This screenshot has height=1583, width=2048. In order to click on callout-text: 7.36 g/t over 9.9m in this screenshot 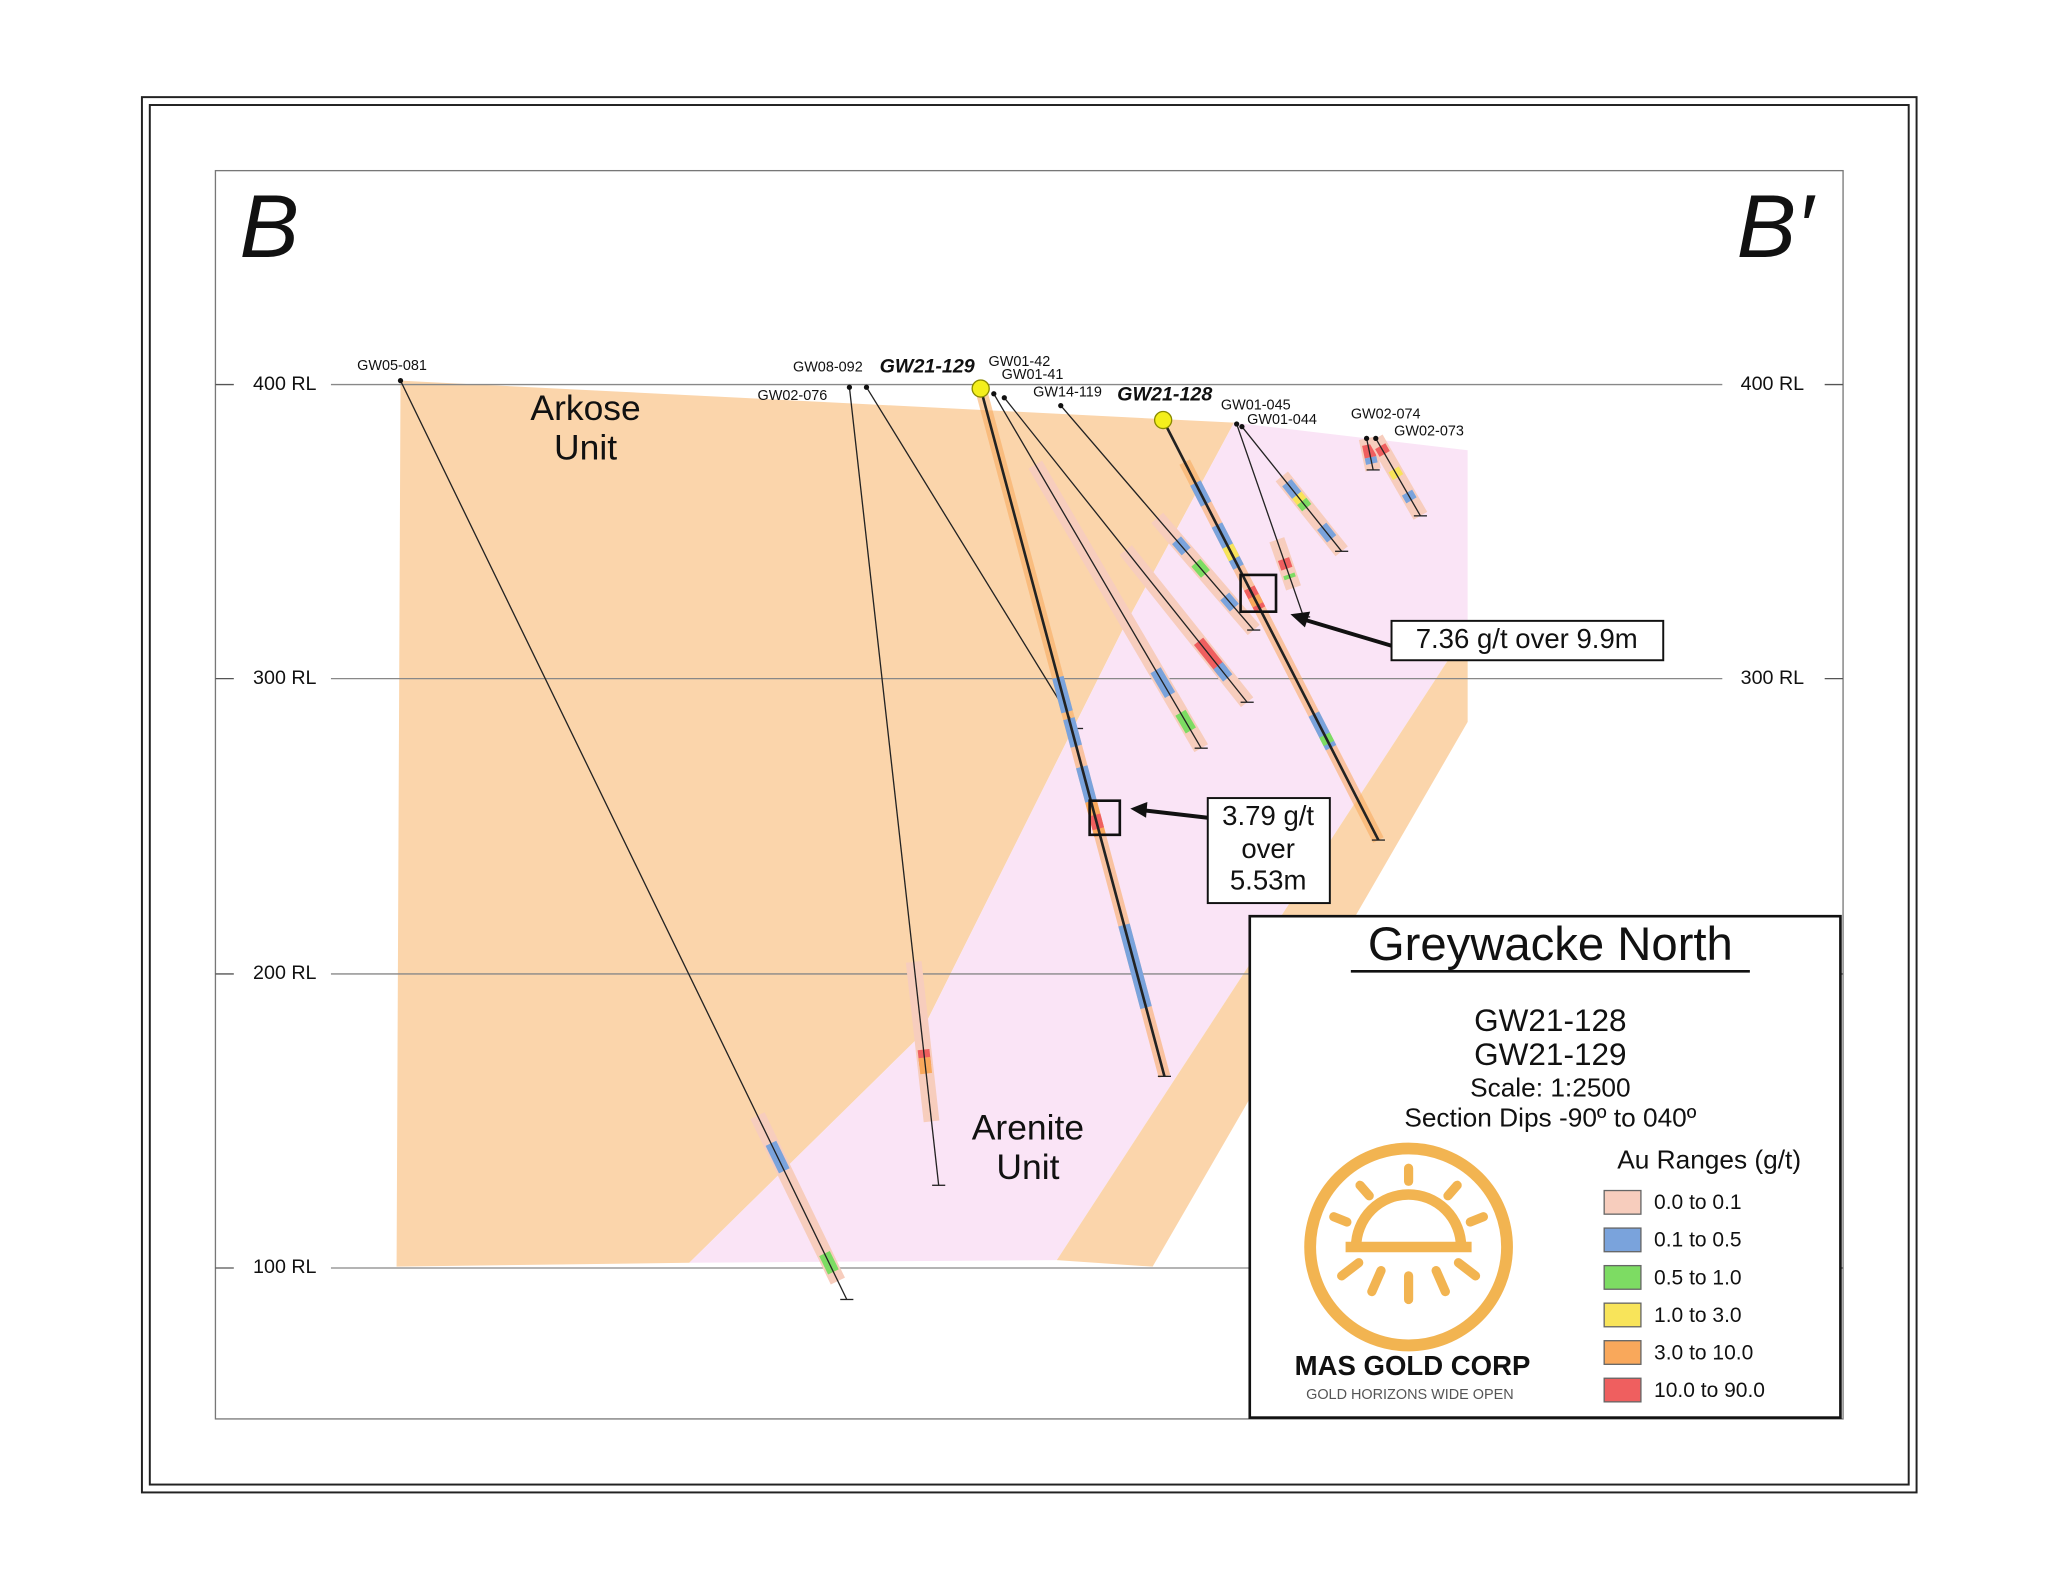, I will do `click(1527, 638)`.